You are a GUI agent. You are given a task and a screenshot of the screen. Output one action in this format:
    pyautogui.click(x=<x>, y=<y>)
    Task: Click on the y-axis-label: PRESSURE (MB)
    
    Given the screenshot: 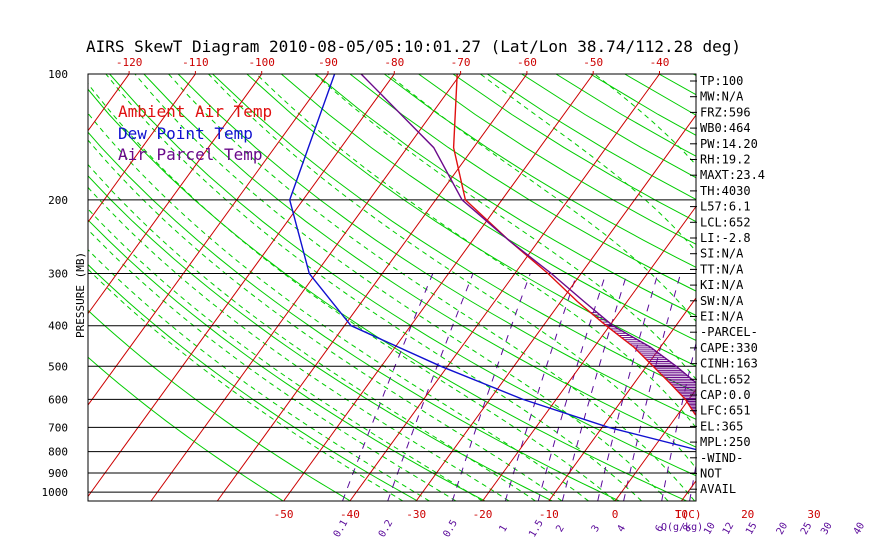 What is the action you would take?
    pyautogui.click(x=80, y=295)
    